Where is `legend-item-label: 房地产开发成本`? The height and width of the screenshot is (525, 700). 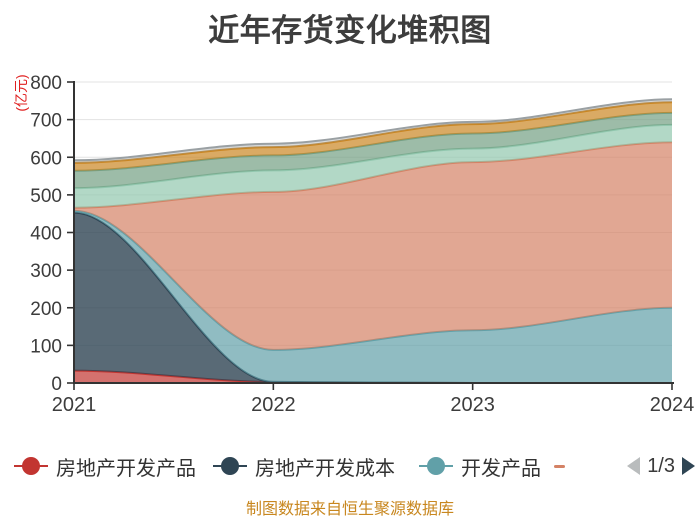
legend-item-label: 房地产开发成本 is located at coordinates (325, 468).